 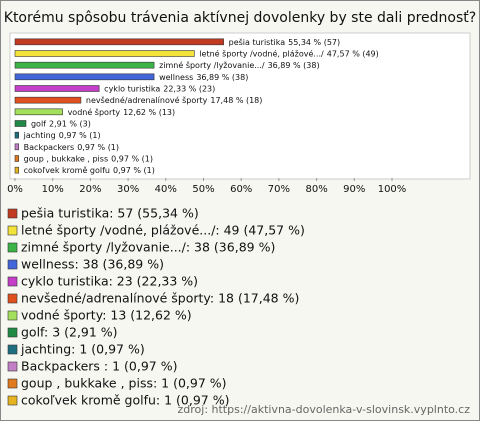 What do you see at coordinates (149, 111) in the screenshot?
I see `value-label: 12,62 % (13)` at bounding box center [149, 111].